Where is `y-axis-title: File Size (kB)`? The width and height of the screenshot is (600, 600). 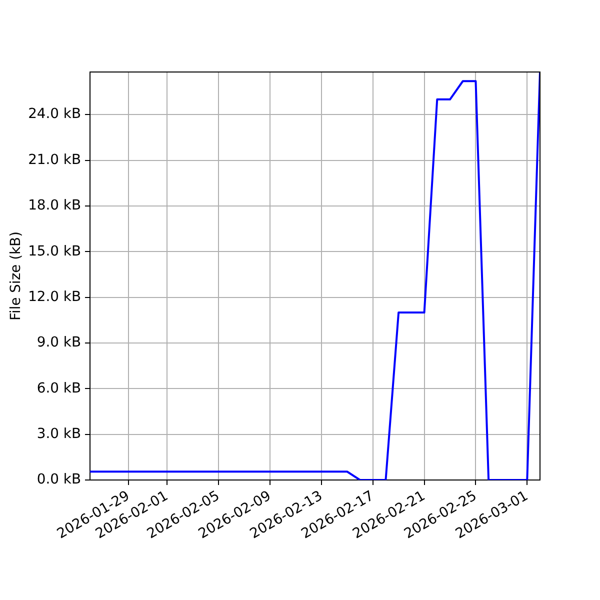
y-axis-title: File Size (kB) is located at coordinates (16, 276).